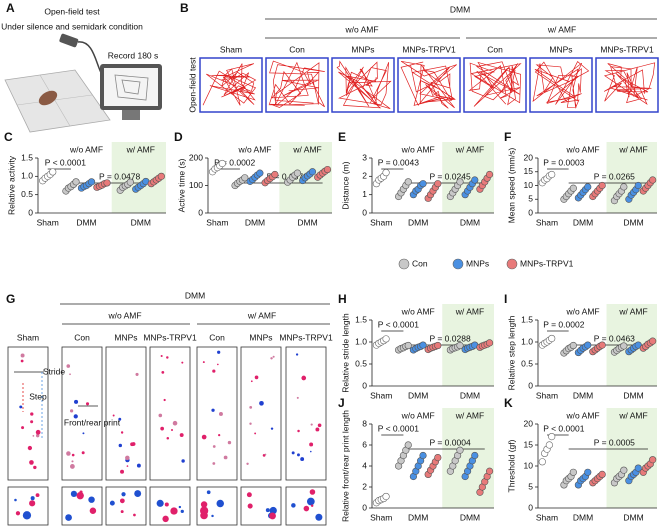 This screenshot has height=529, width=660. I want to click on y-axis-label: Relative stride length, so click(345, 353).